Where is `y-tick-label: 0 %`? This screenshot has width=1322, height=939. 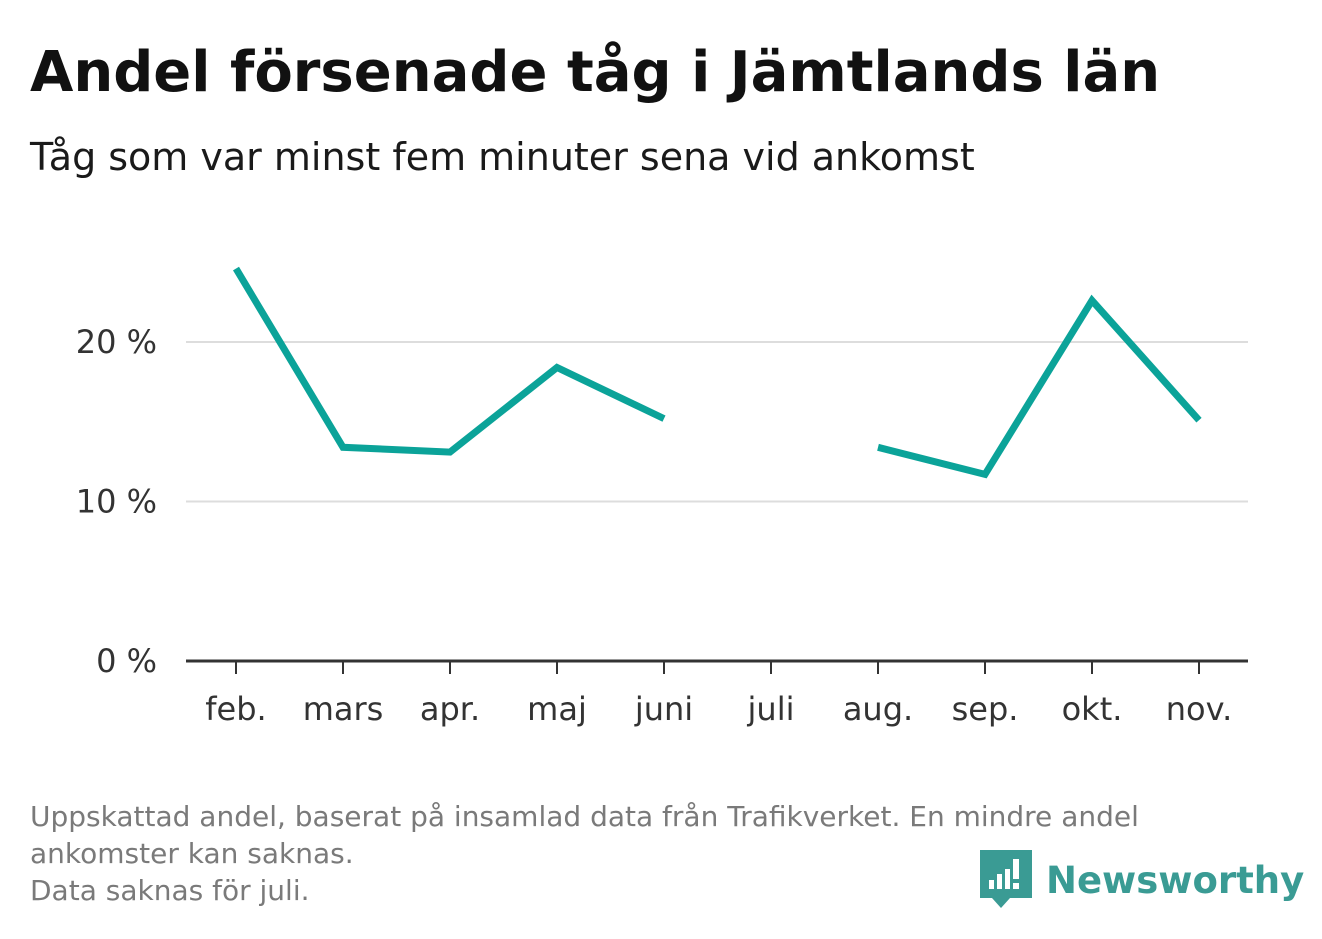 y-tick-label: 0 % is located at coordinates (126, 661).